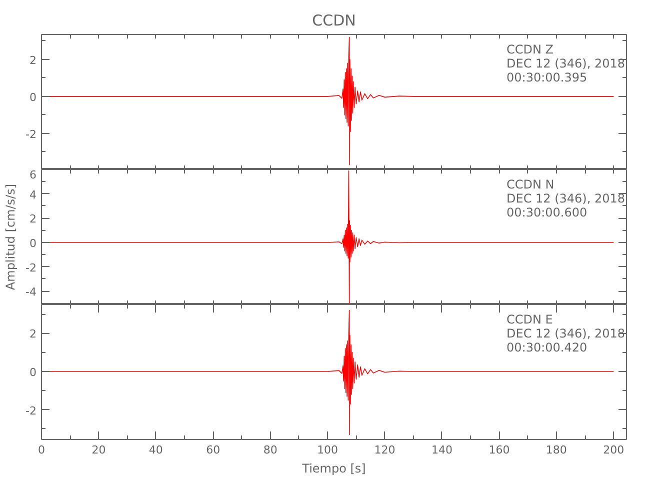 The image size is (650, 500). What do you see at coordinates (333, 469) in the screenshot?
I see `x-axis-title: Tiempo [s]` at bounding box center [333, 469].